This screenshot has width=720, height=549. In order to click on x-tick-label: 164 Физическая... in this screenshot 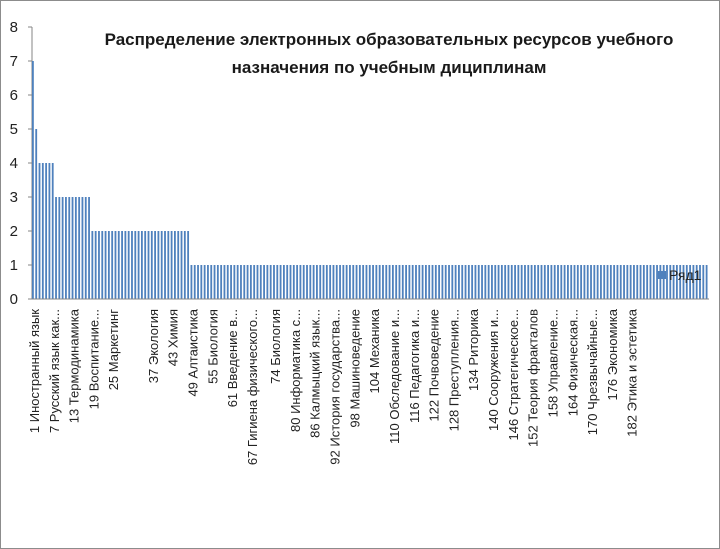, I will do `click(572, 362)`.